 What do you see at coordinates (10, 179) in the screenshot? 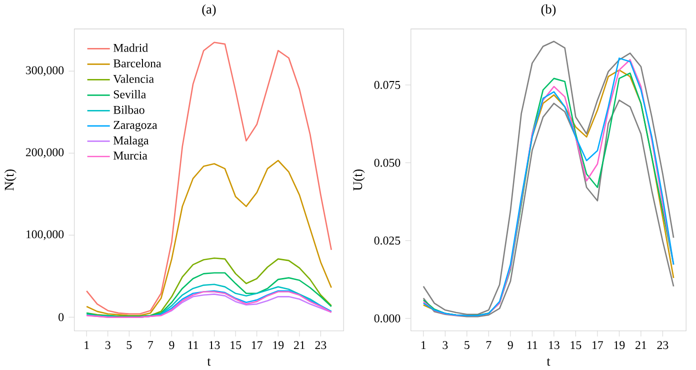
I see `y-axis-title: N(t)` at bounding box center [10, 179].